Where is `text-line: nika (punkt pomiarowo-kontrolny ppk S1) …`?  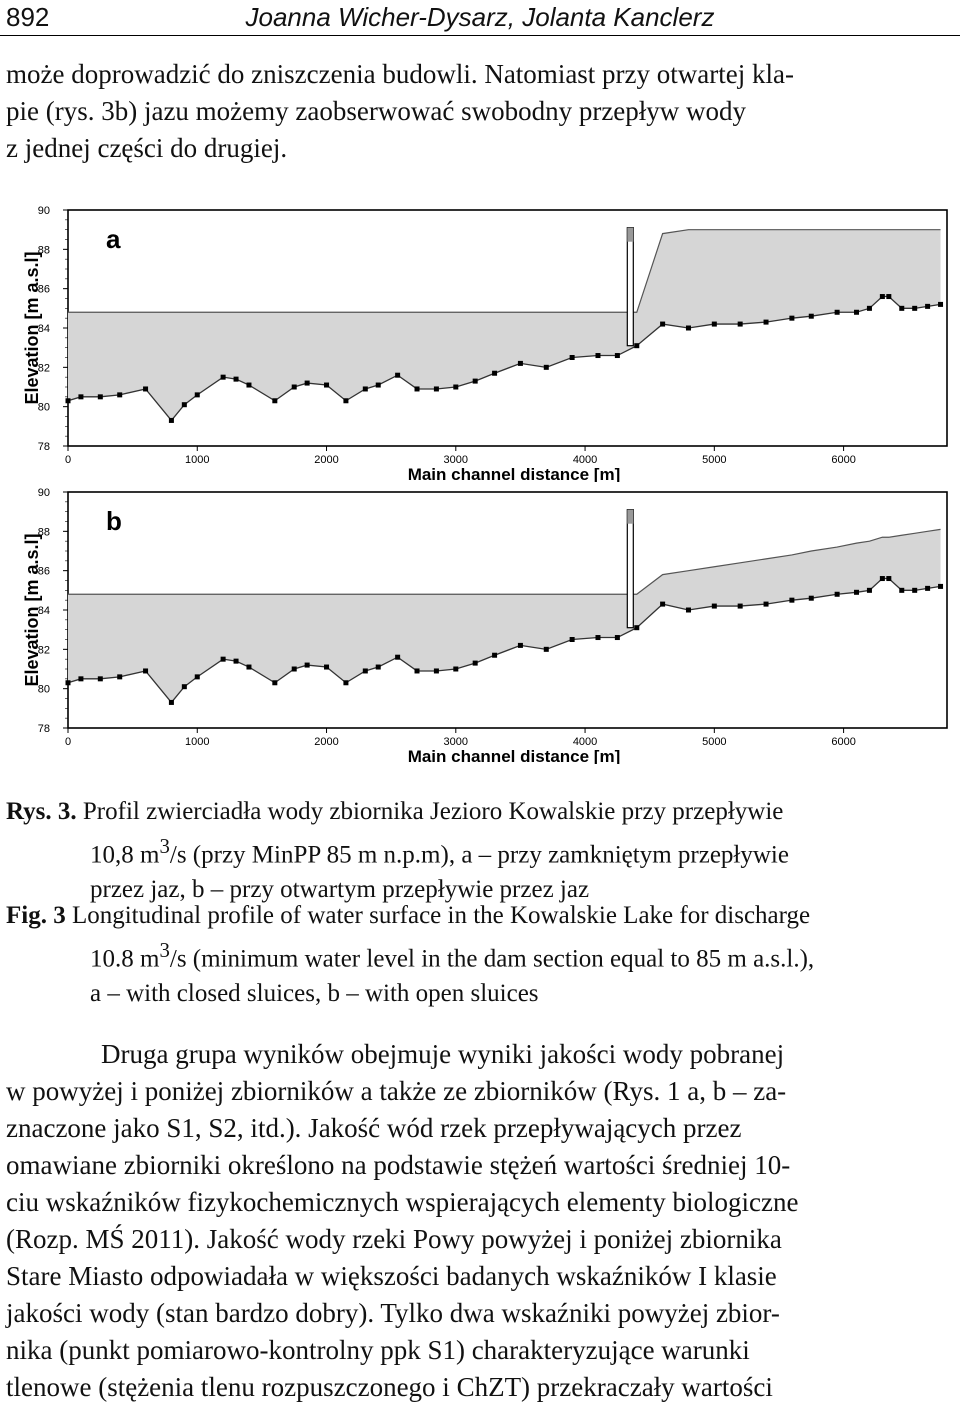 text-line: nika (punkt pomiarowo-kontrolny ppk S1) … is located at coordinates (378, 1350).